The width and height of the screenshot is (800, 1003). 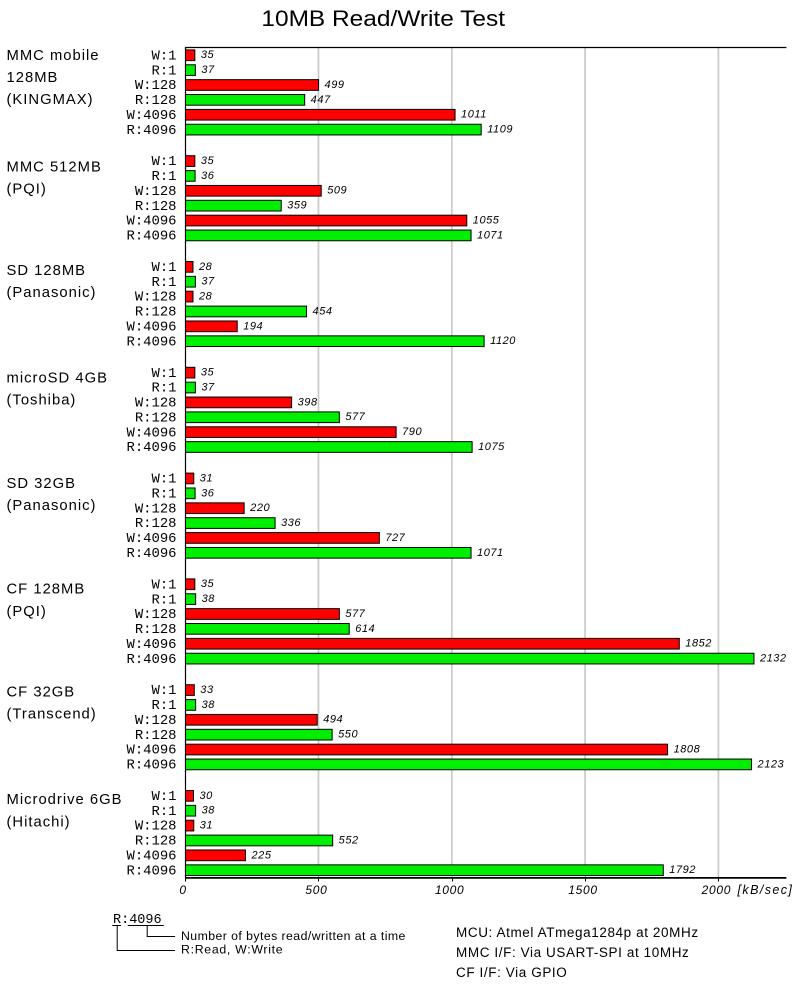 What do you see at coordinates (682, 870) in the screenshot?
I see `svg-text: 1792` at bounding box center [682, 870].